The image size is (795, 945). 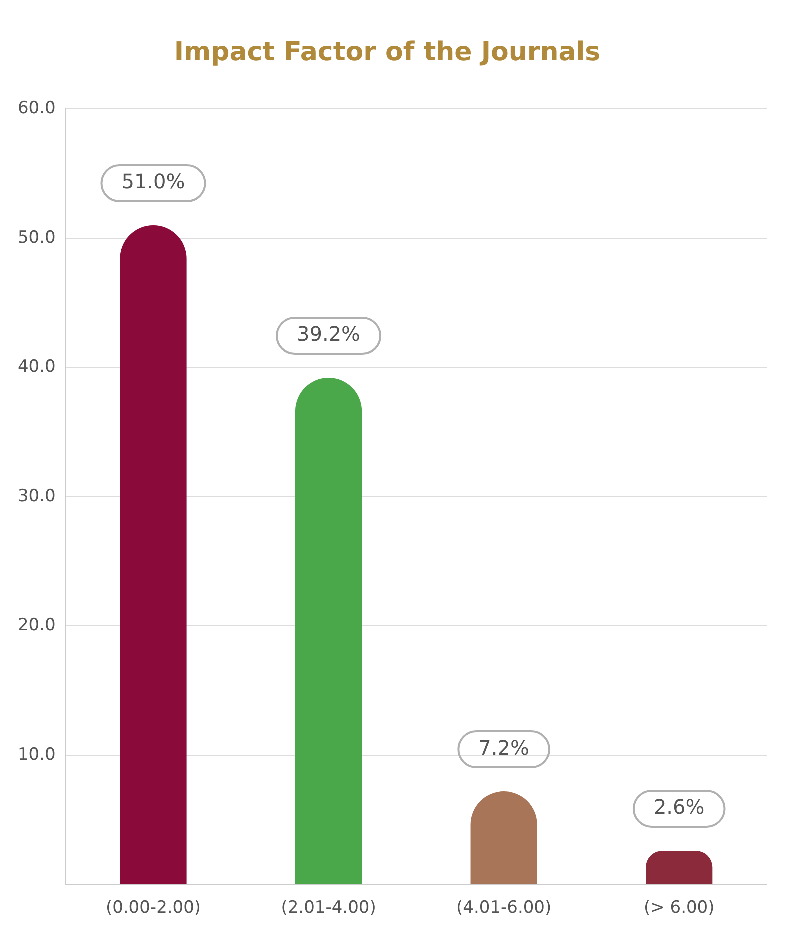 What do you see at coordinates (328, 908) in the screenshot?
I see `x-tick-label: (2.01-4.00)` at bounding box center [328, 908].